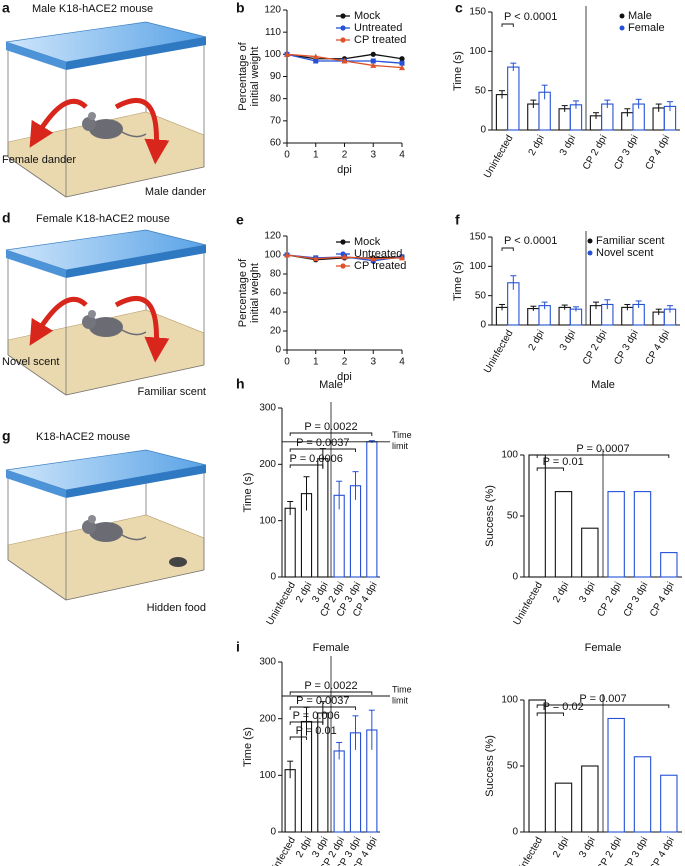 The height and width of the screenshot is (866, 685). Describe the element at coordinates (378, 254) in the screenshot. I see `legend-label: Untreated` at that location.